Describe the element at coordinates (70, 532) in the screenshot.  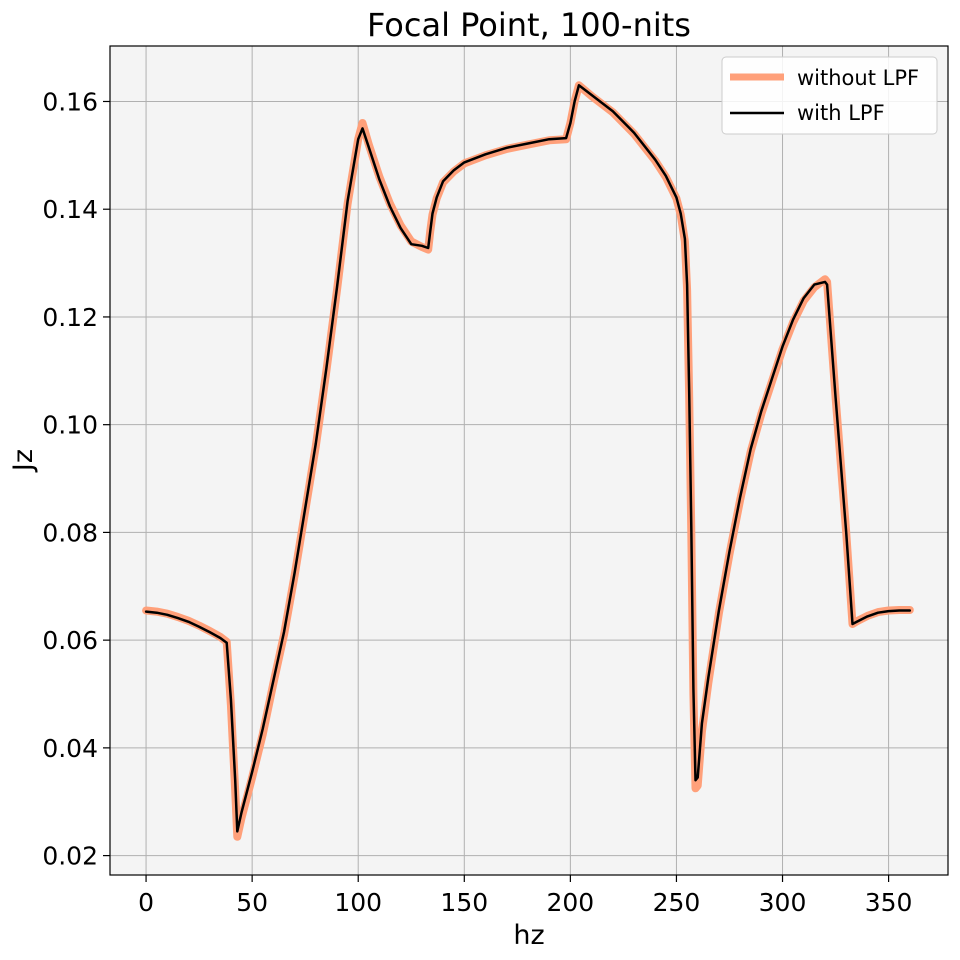
I see `y-tick-label: 0.08` at that location.